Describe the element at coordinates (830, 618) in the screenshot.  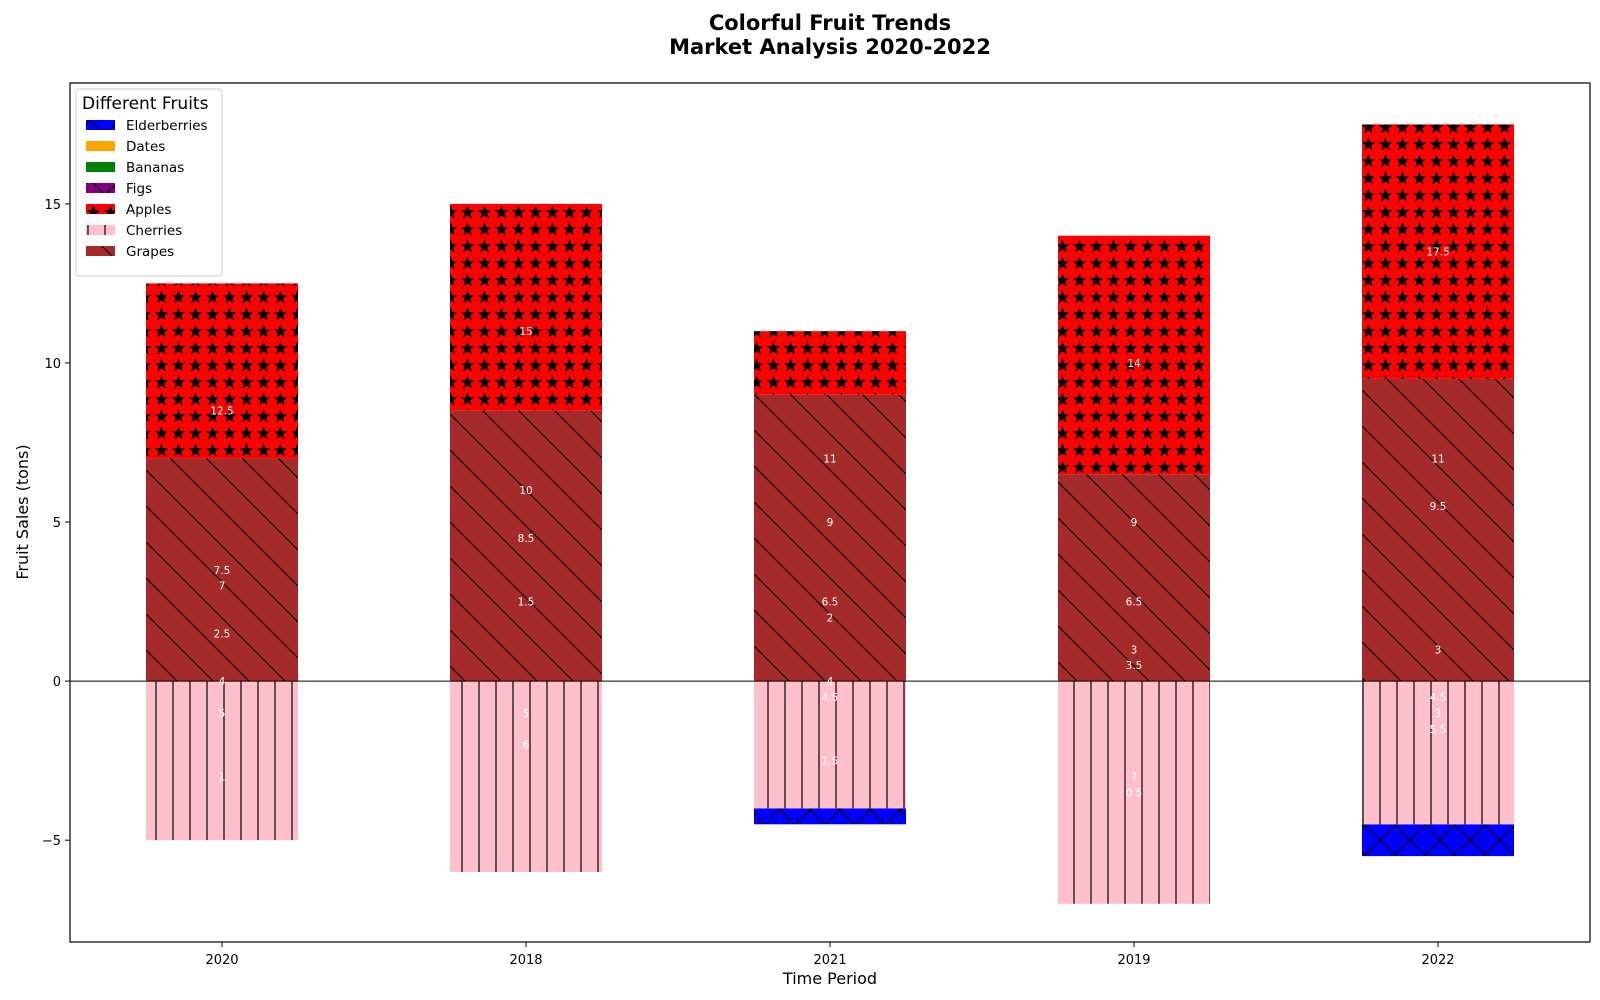
I see `data-label-2021-3: 2` at that location.